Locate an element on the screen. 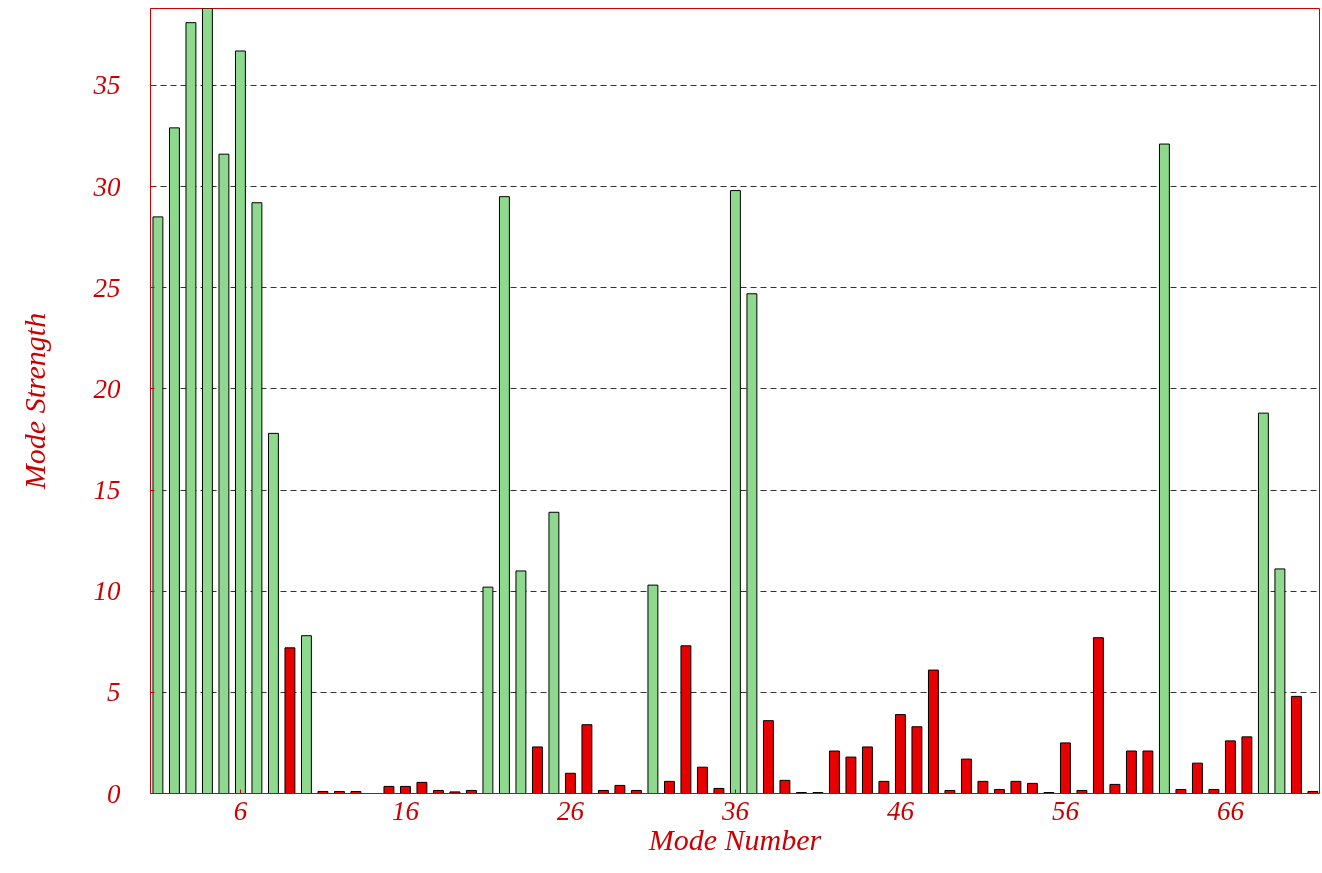  y-axis-title: Mode Strength is located at coordinates (34, 401).